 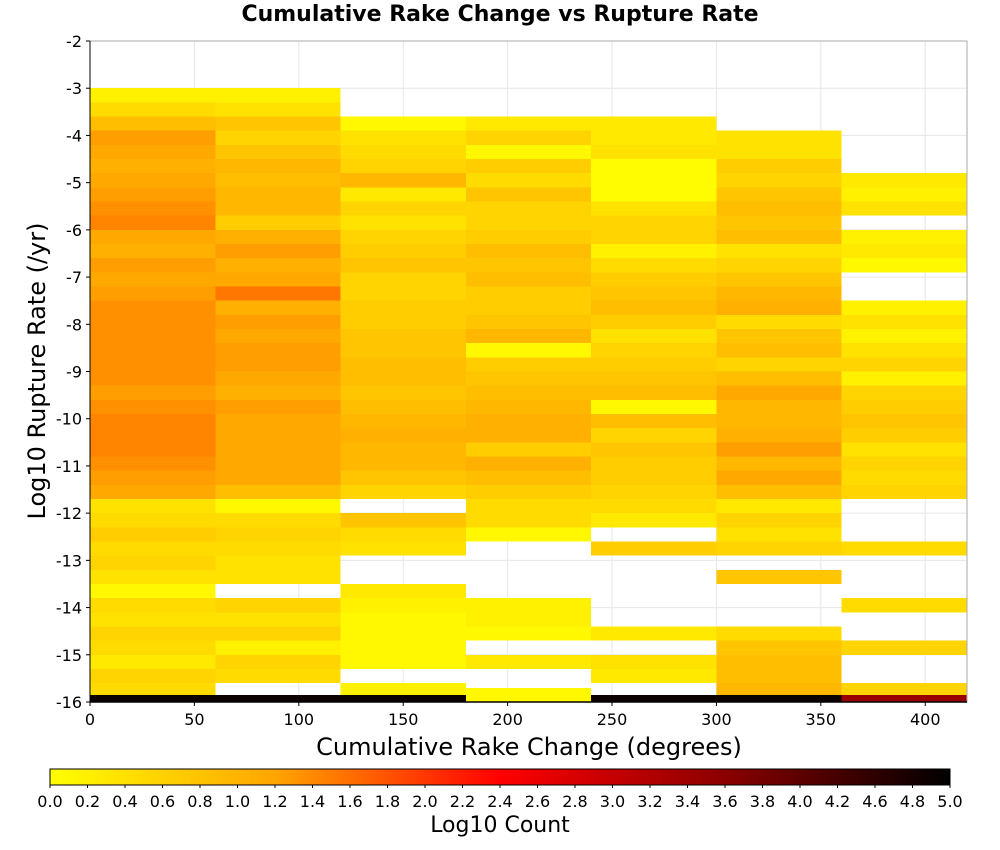 I want to click on colorbar-tick-label: 4.8, so click(x=912, y=801).